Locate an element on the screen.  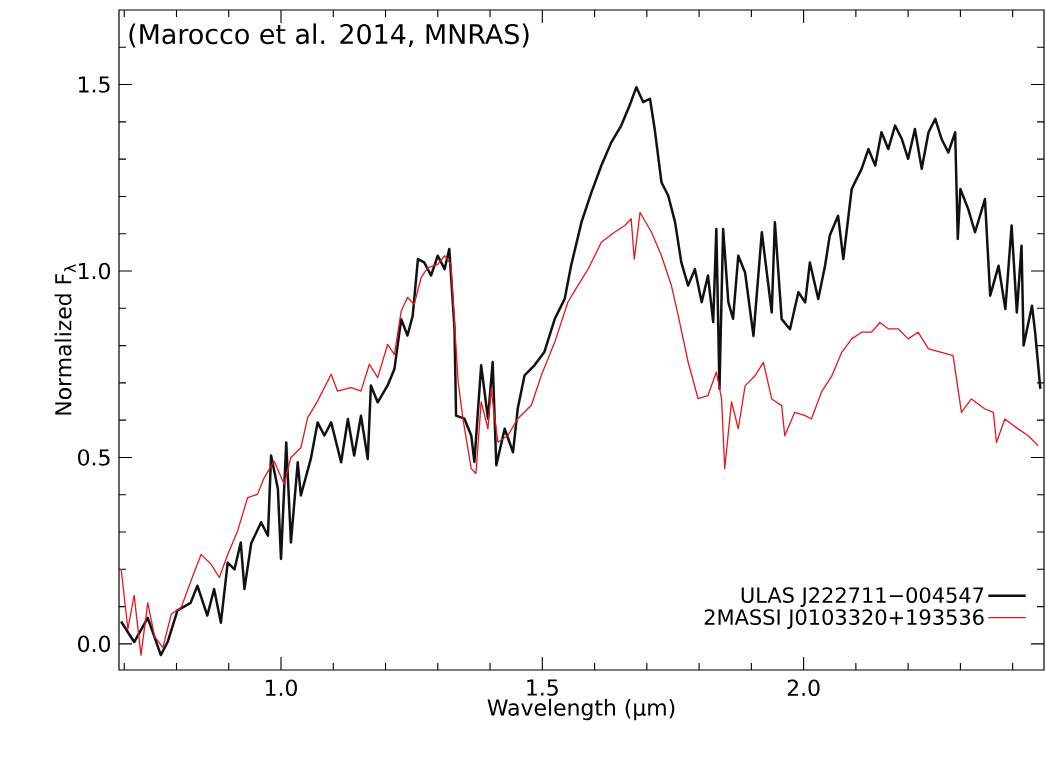
y-tick-label: 1.5 is located at coordinates (94, 84).